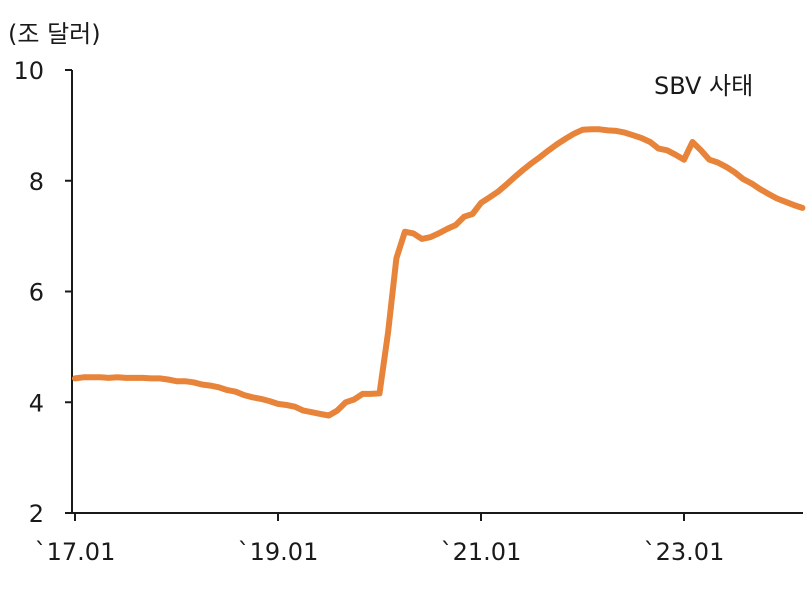 The width and height of the screenshot is (808, 589). I want to click on x-tick-label: `17.01, so click(75, 552).